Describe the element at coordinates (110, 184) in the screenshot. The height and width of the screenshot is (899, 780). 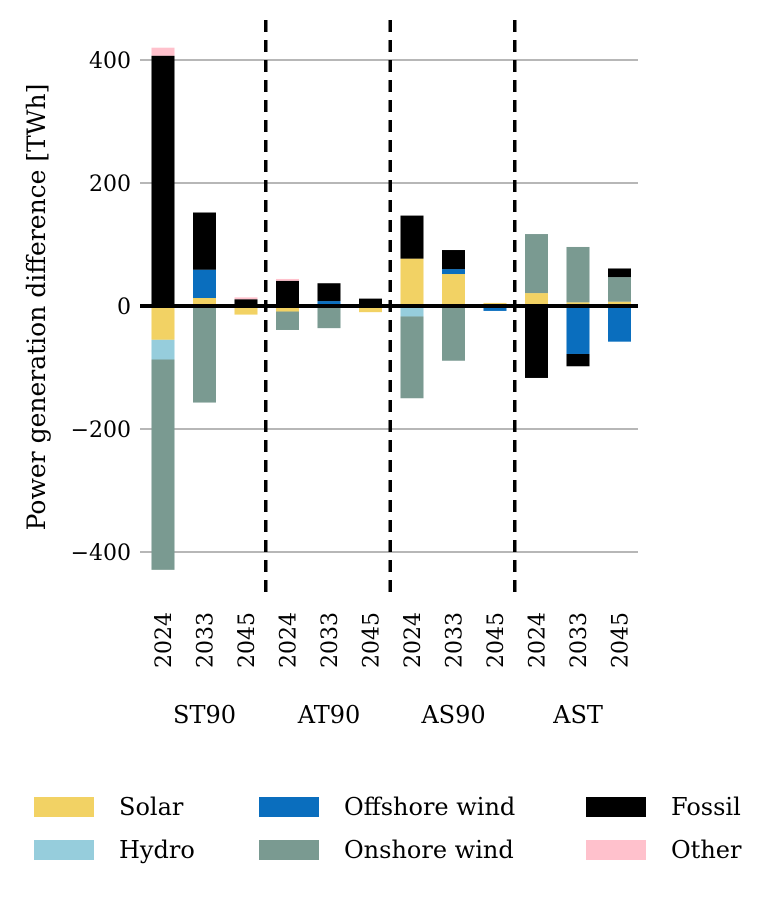
I see `y-tick-label: 200` at that location.